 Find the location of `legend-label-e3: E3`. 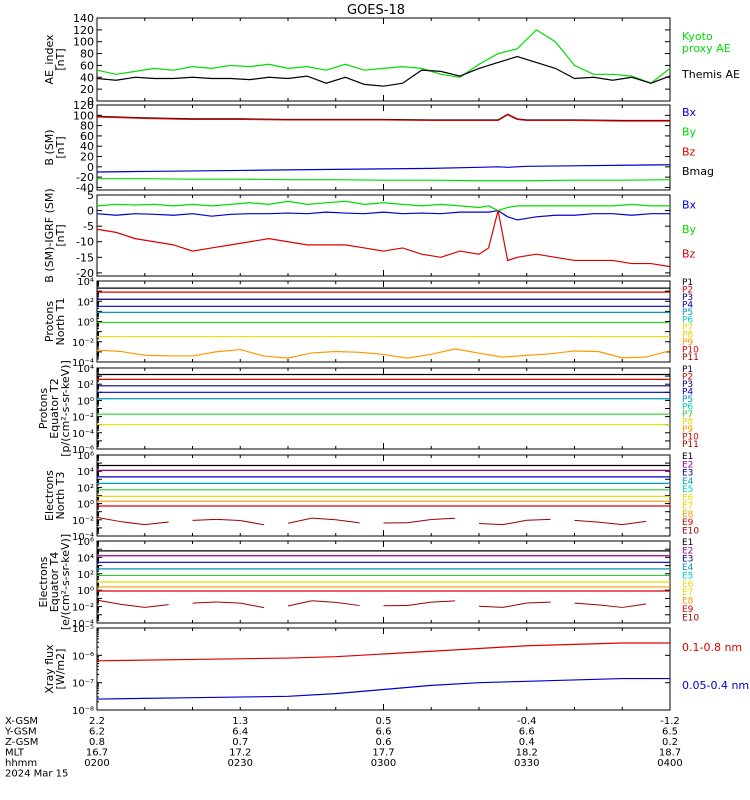

legend-label-e3: E3 is located at coordinates (687, 474).